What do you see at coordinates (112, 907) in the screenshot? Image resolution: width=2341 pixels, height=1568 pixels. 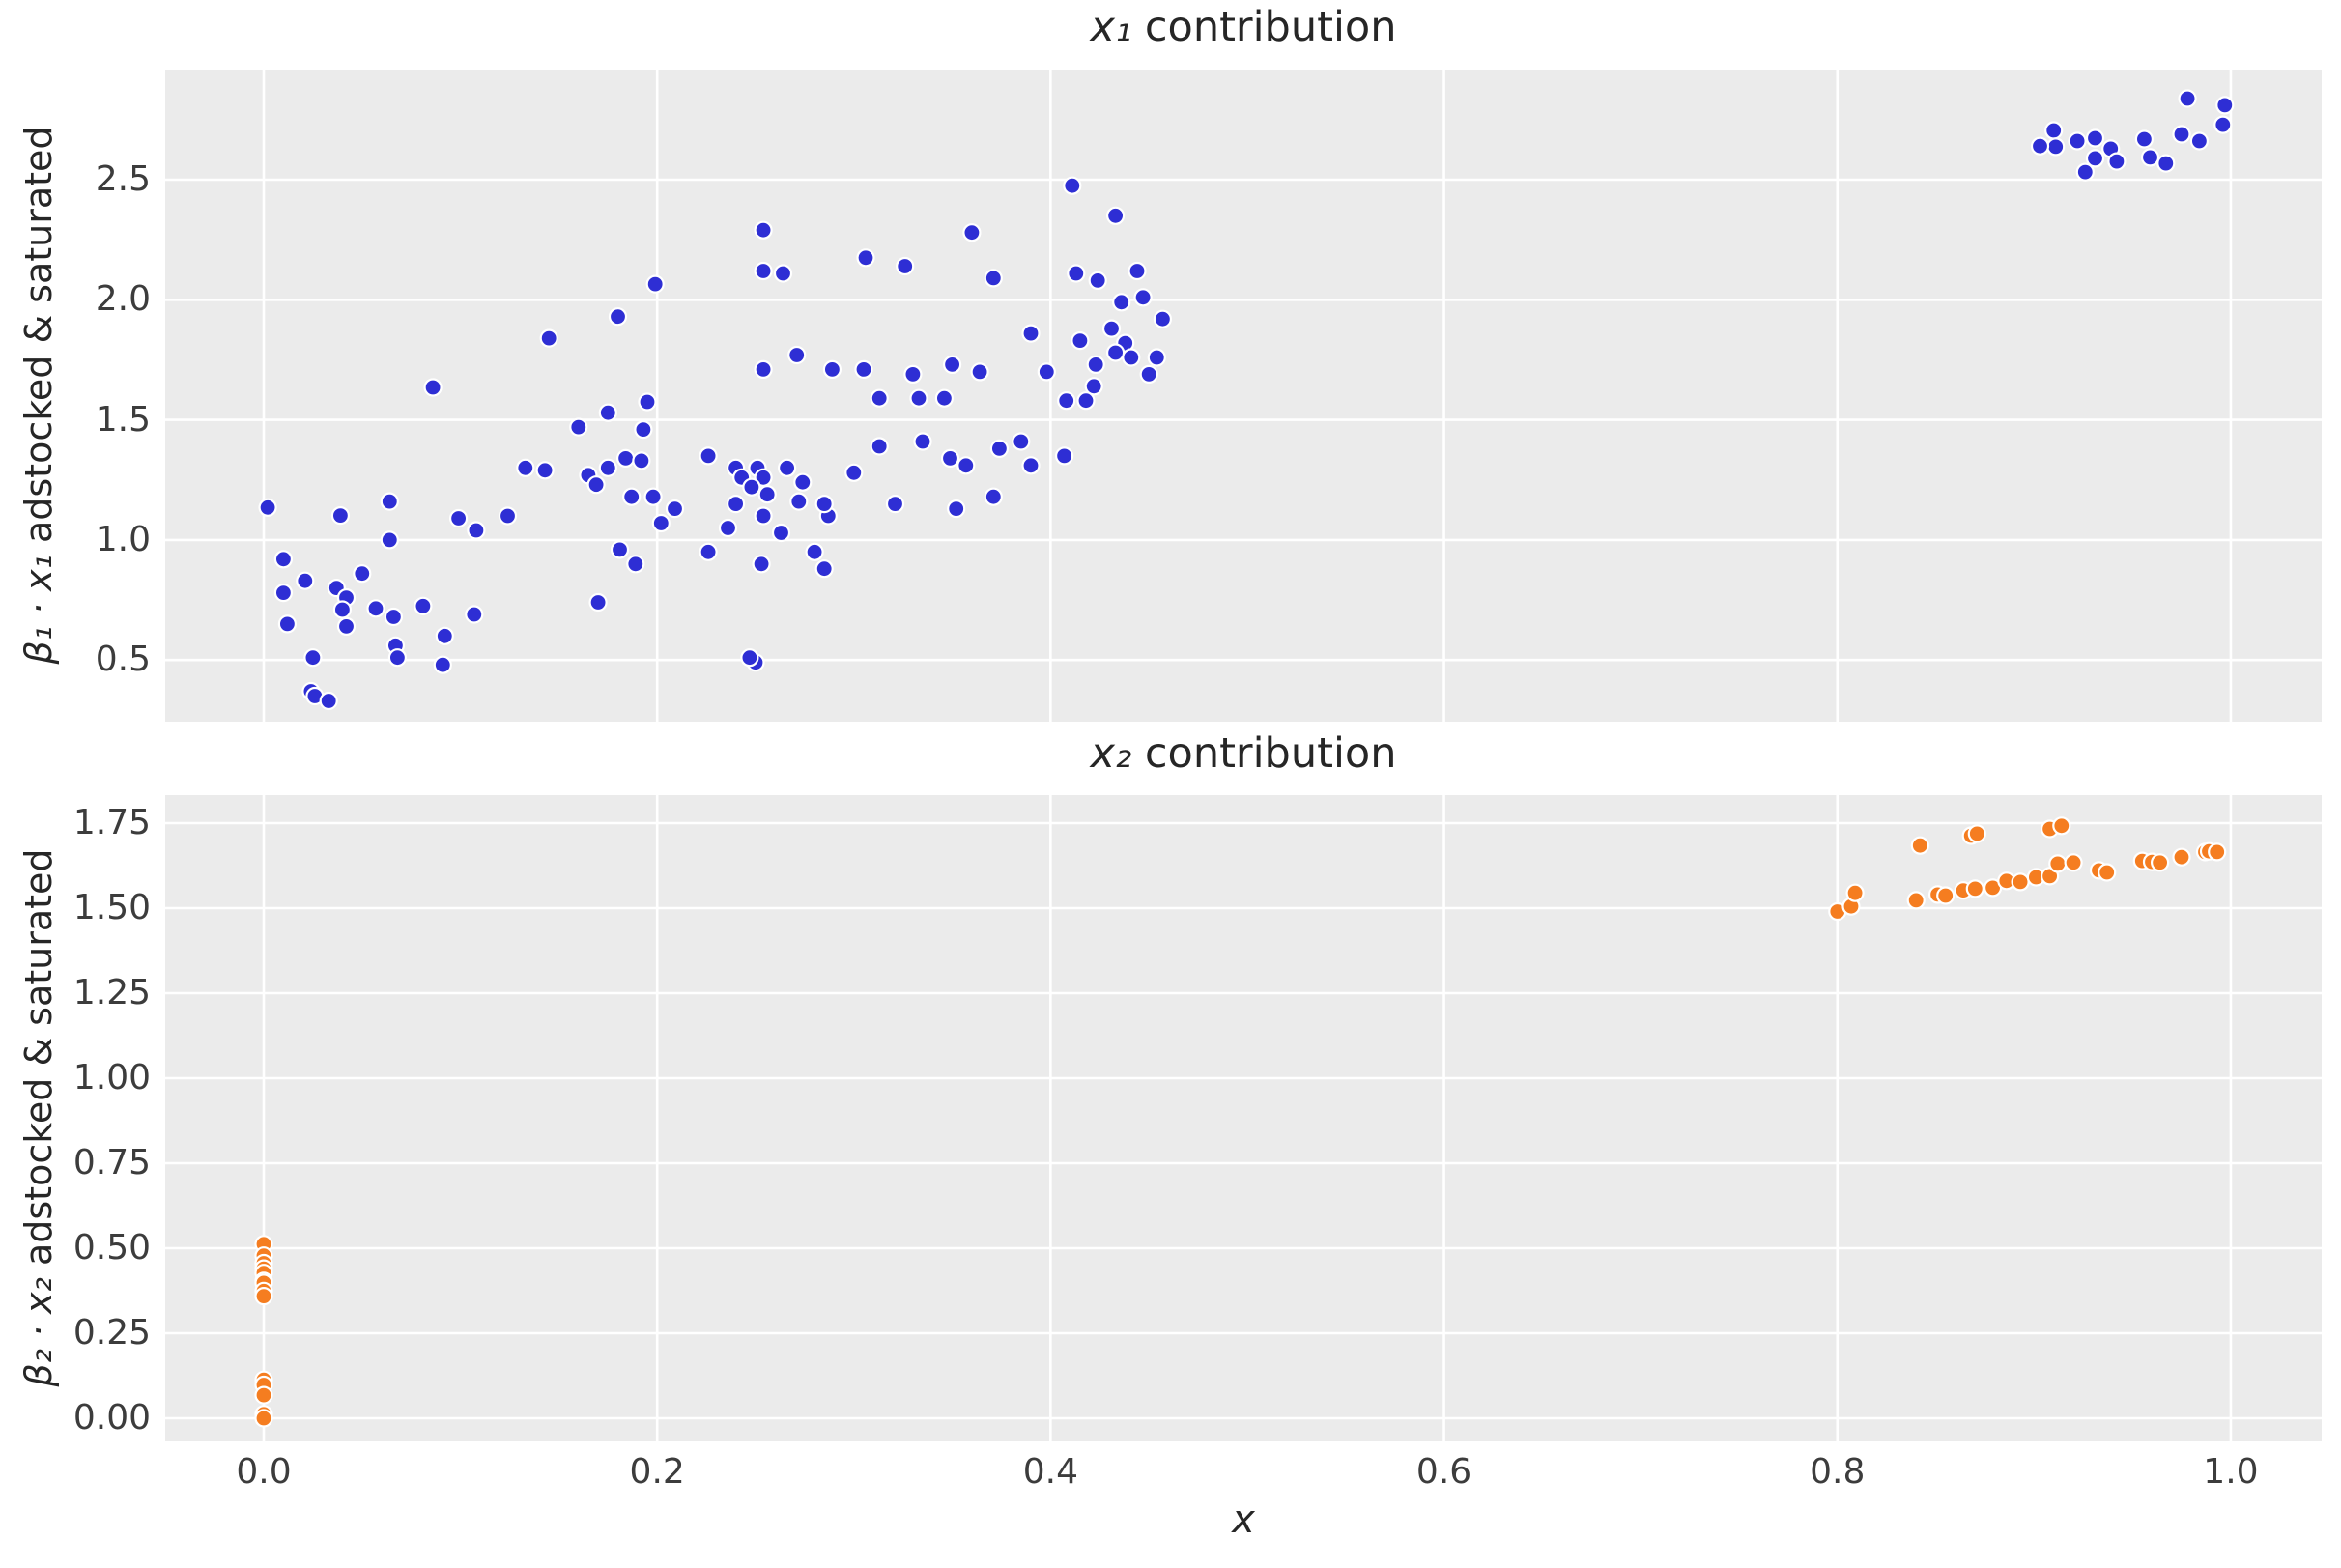 I see `y-tick-label: 1.50` at bounding box center [112, 907].